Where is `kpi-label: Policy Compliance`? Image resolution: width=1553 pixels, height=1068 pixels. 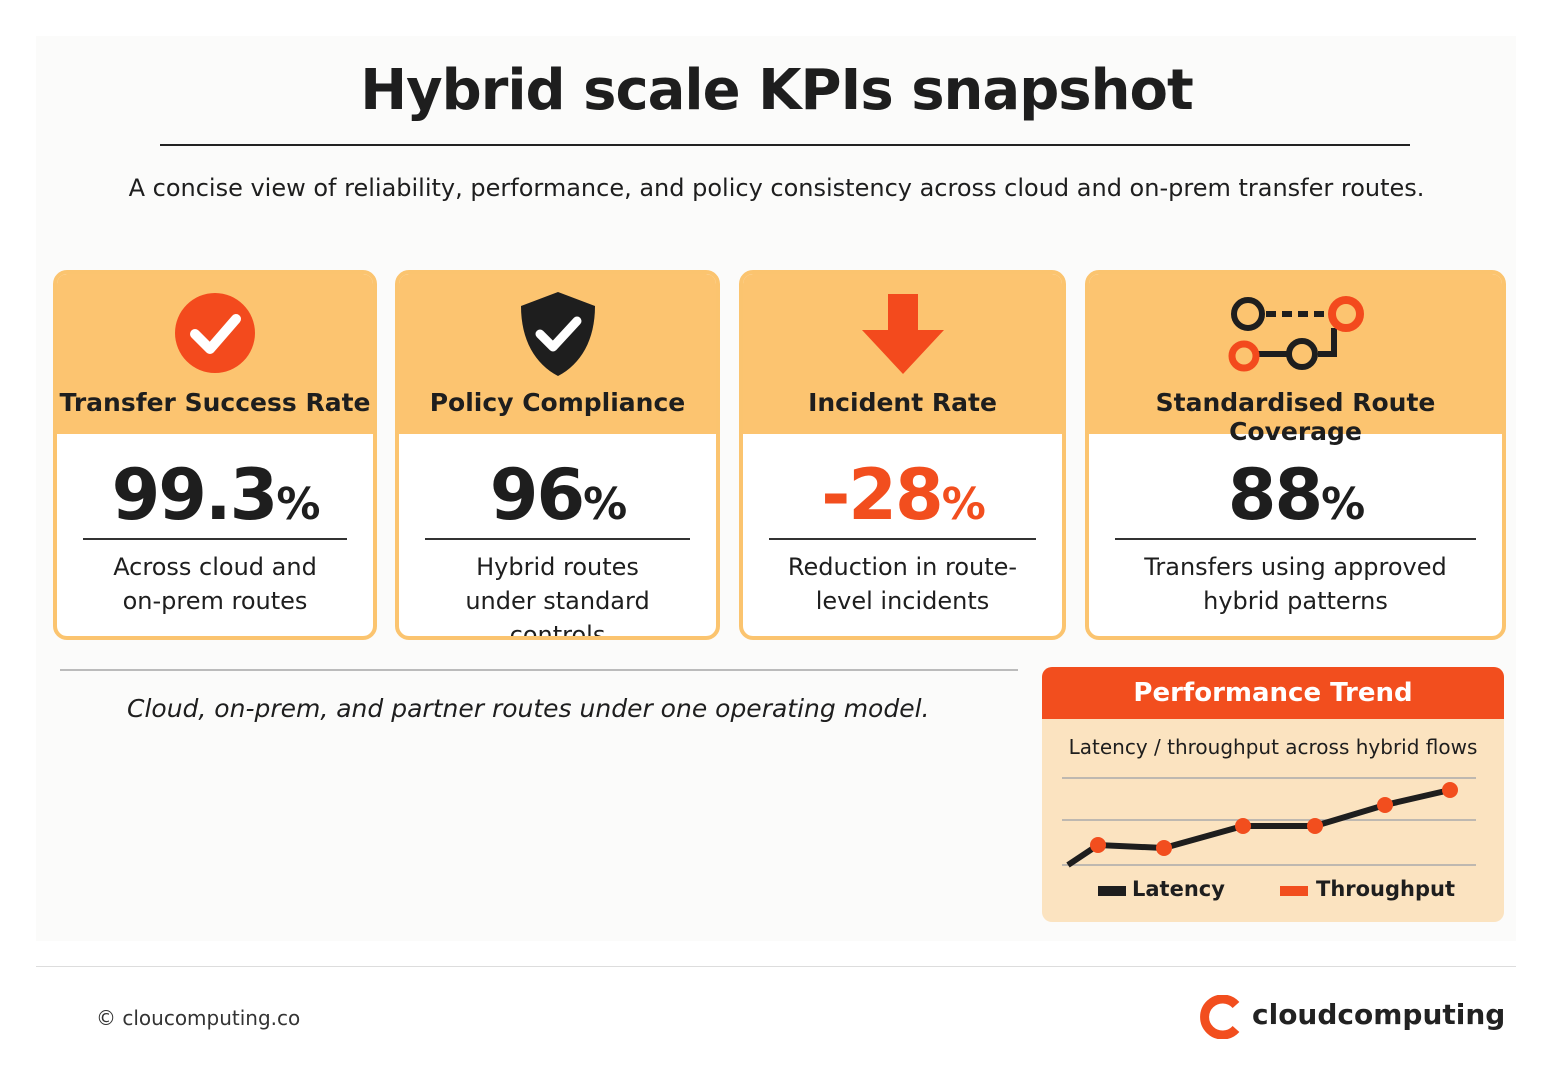 kpi-label: Policy Compliance is located at coordinates (557, 402).